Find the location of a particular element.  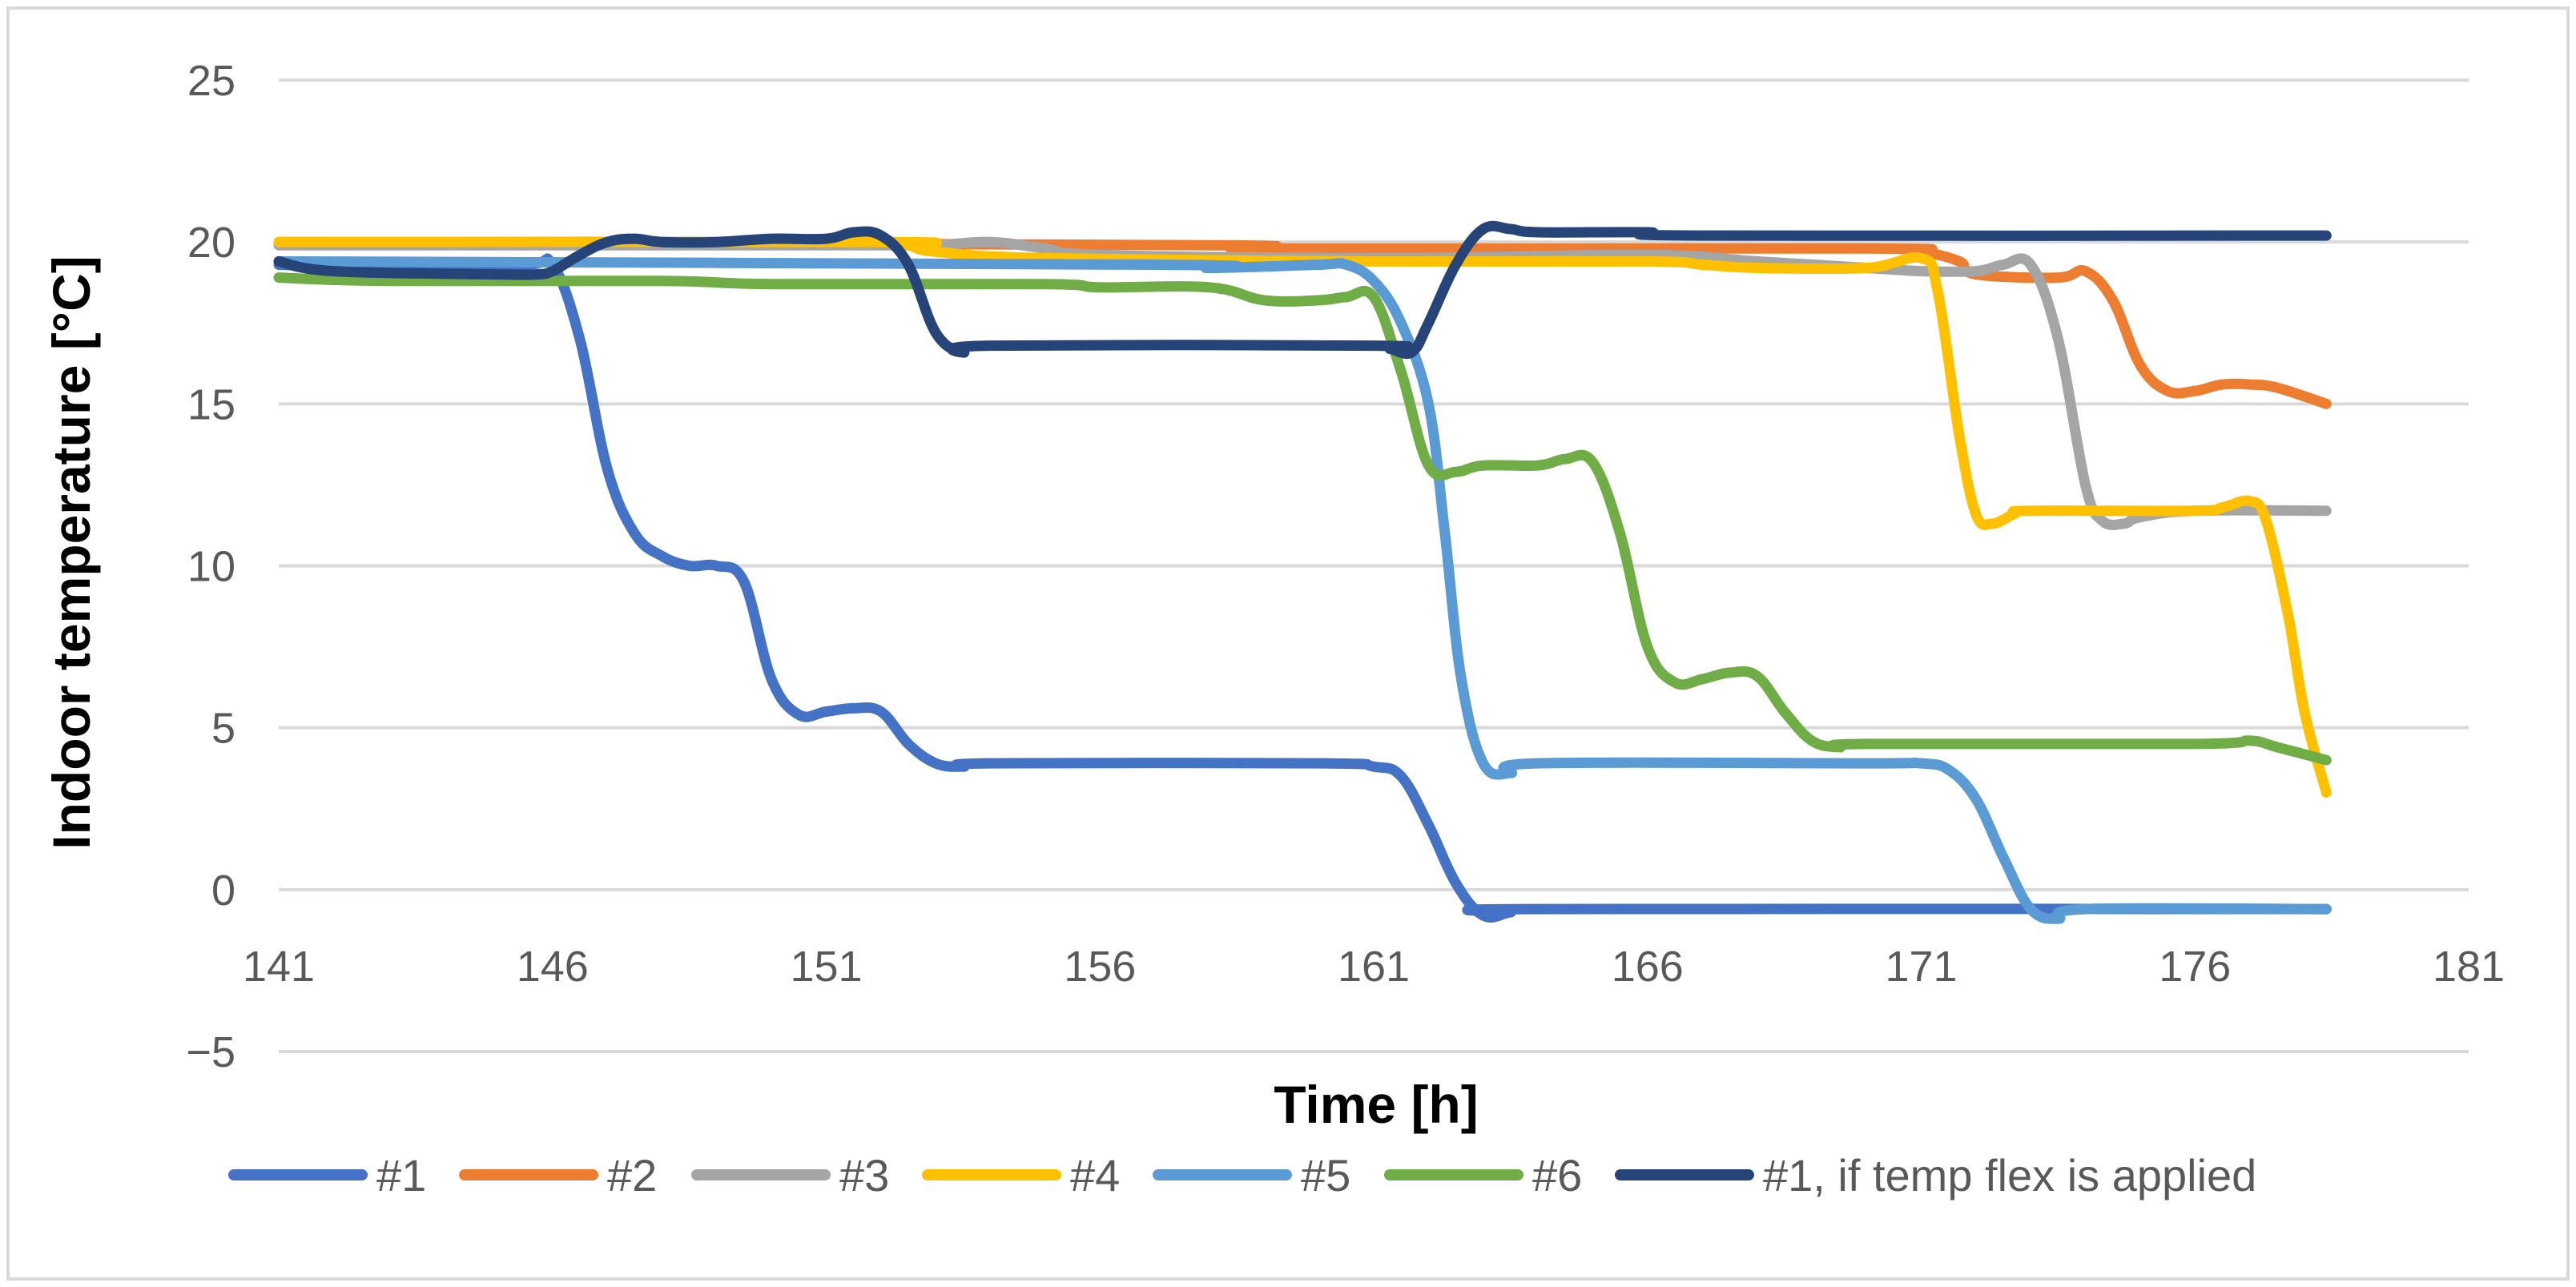

x-tick-label: 171 is located at coordinates (1921, 967).